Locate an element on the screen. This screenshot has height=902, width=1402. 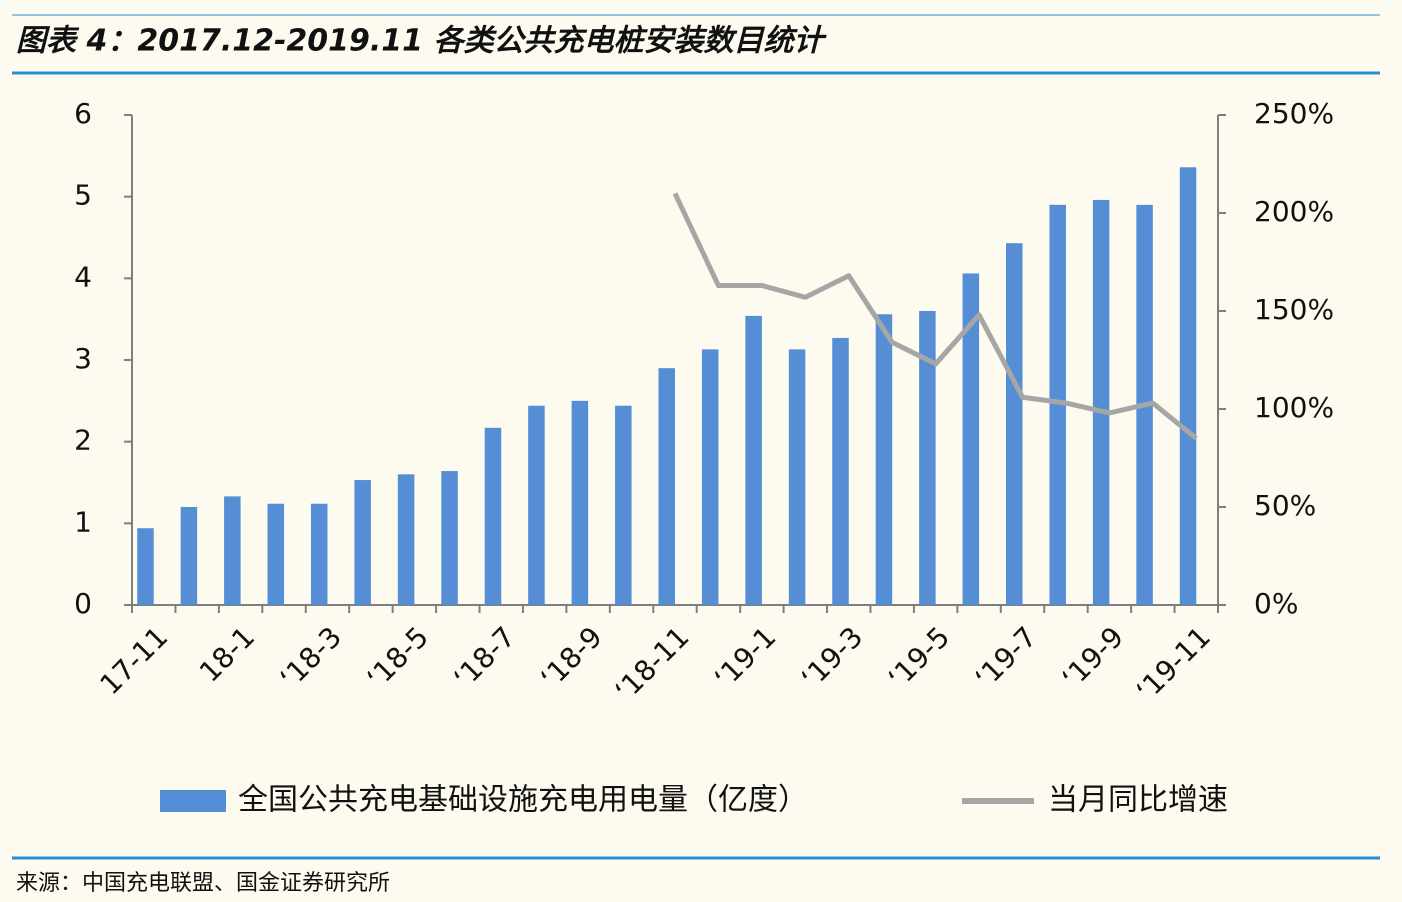
x-tick-label: 18-1 is located at coordinates (227, 654).